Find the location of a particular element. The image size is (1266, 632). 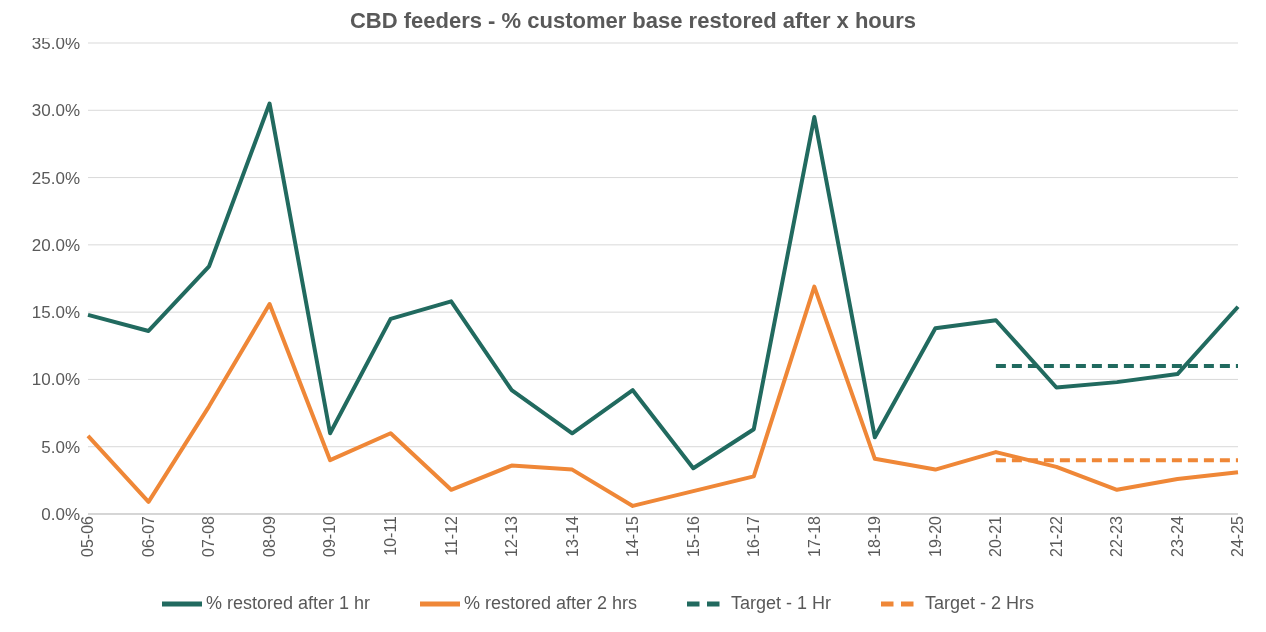

y-tick-label: 0.0% is located at coordinates (60, 515).